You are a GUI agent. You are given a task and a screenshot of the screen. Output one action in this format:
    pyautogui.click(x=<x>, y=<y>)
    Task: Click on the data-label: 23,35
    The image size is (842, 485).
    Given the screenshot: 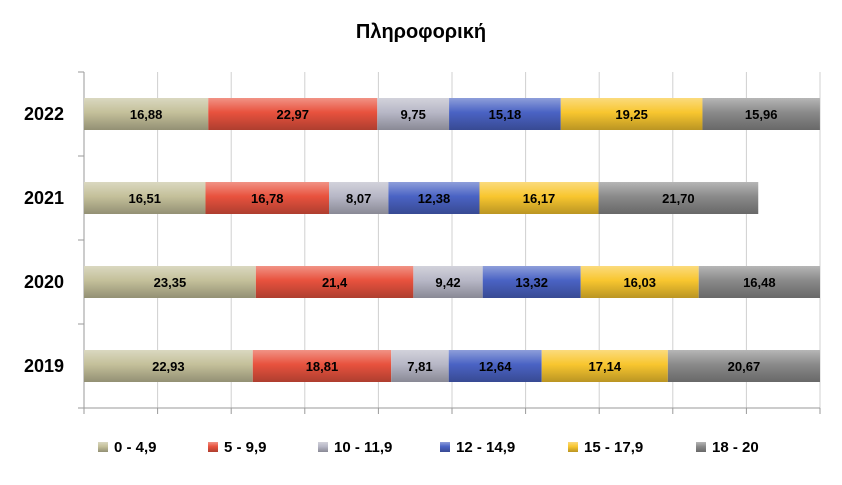 What is the action you would take?
    pyautogui.click(x=170, y=282)
    